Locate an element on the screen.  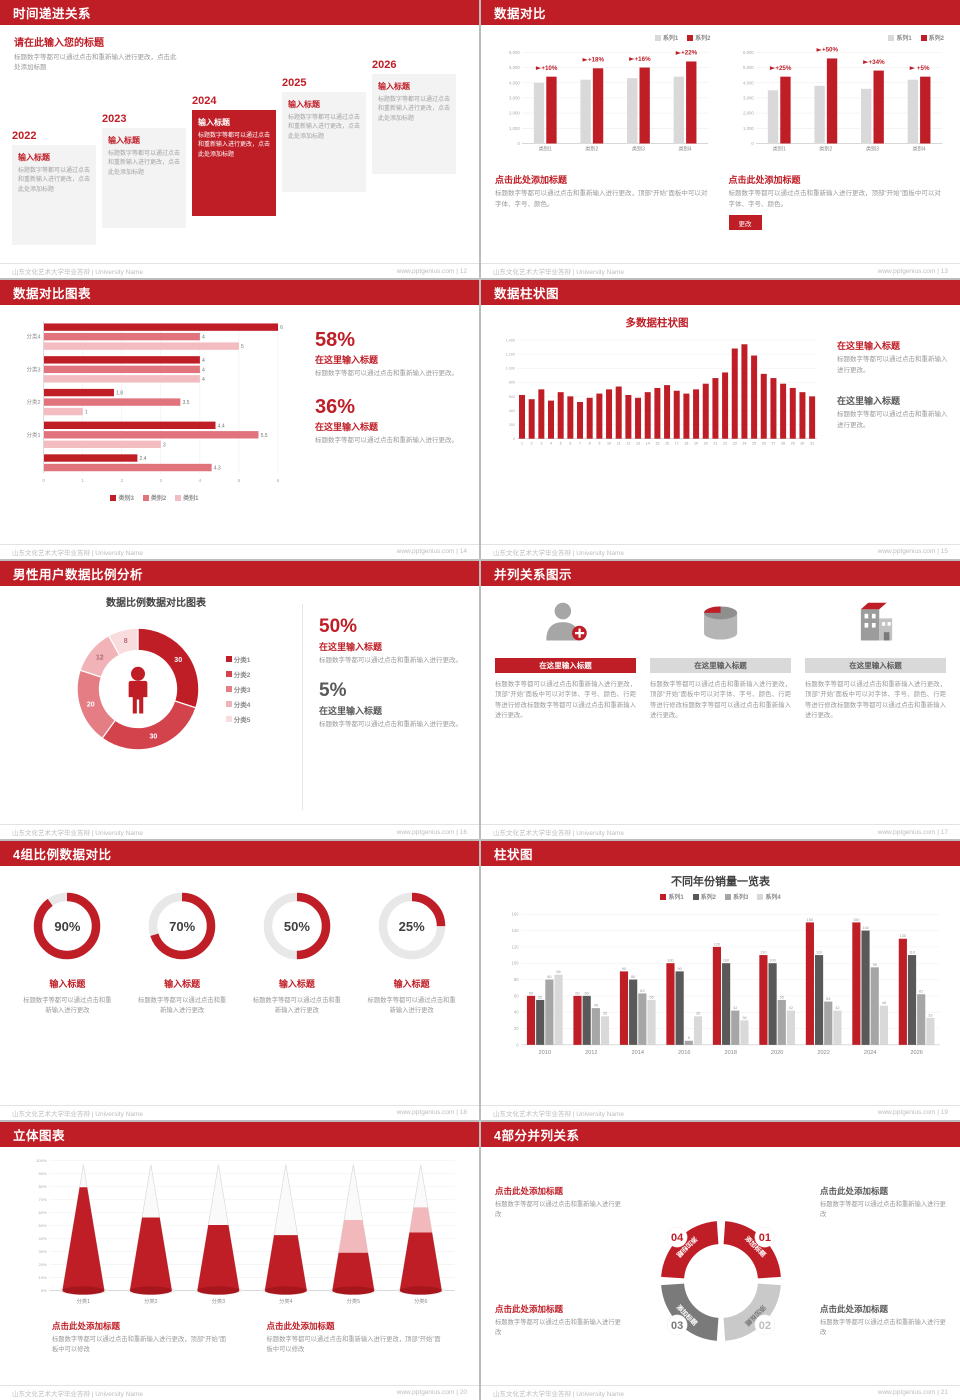
svg-text: 6 is located at coordinates (278, 481).